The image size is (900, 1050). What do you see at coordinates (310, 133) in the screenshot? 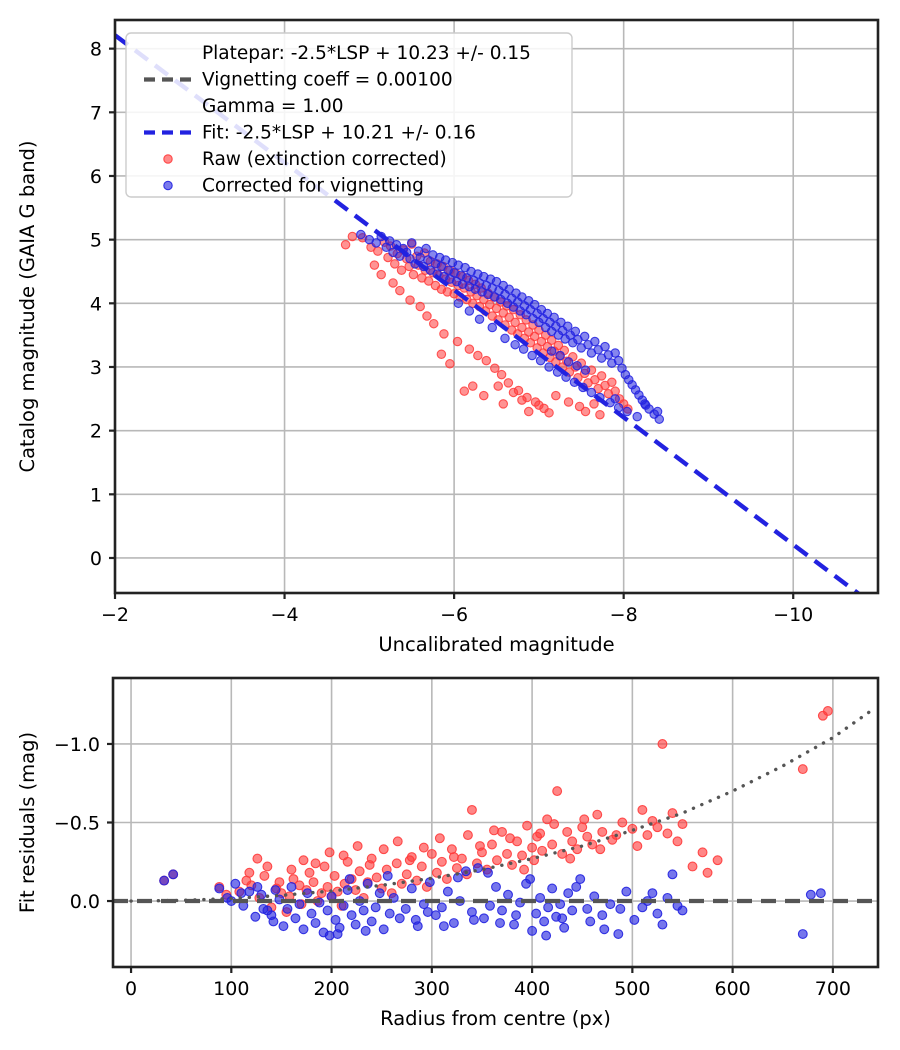
I see `legend-entry-3: Fit: -2.5*LSP + 10.21 +/- 0.16` at bounding box center [310, 133].